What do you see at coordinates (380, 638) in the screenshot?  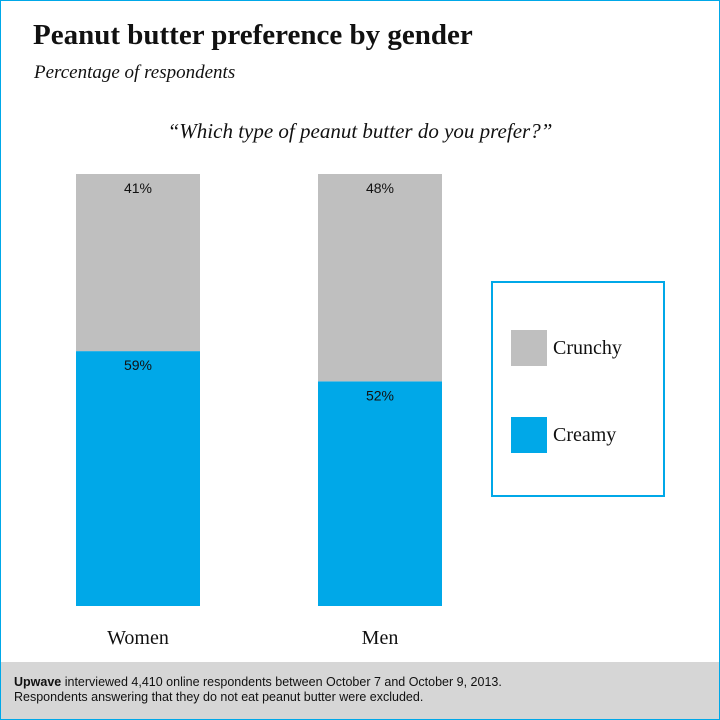 I see `category-label-men: Men` at bounding box center [380, 638].